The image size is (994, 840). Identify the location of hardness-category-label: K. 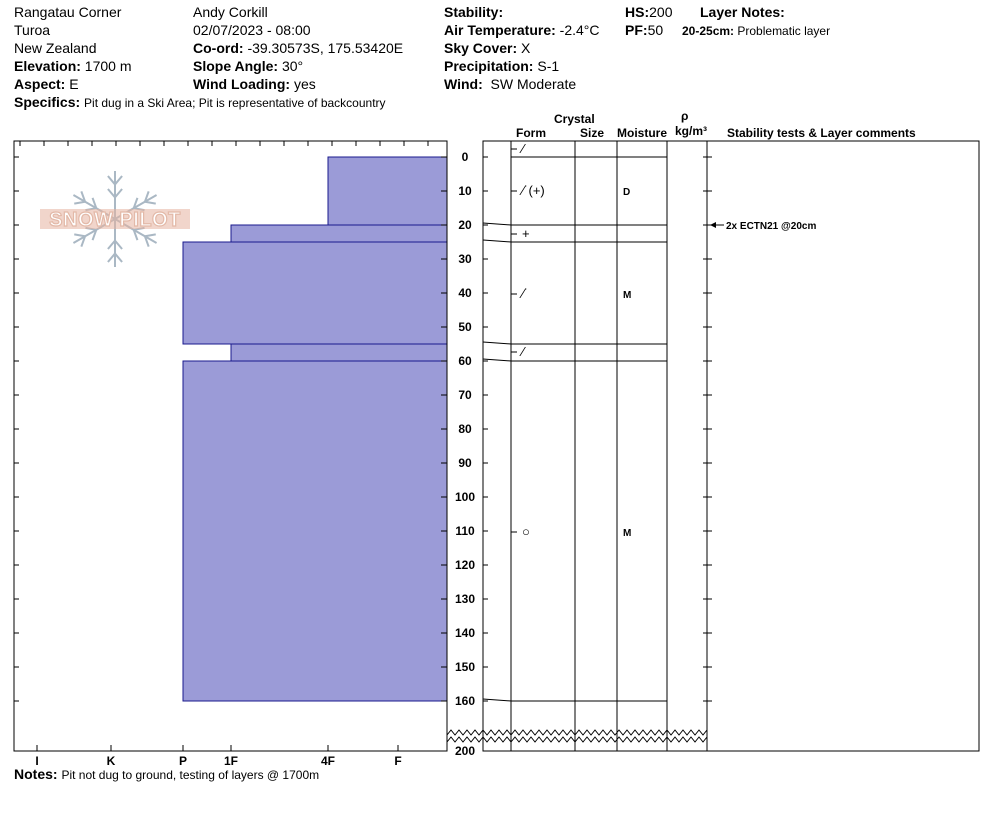
(111, 761).